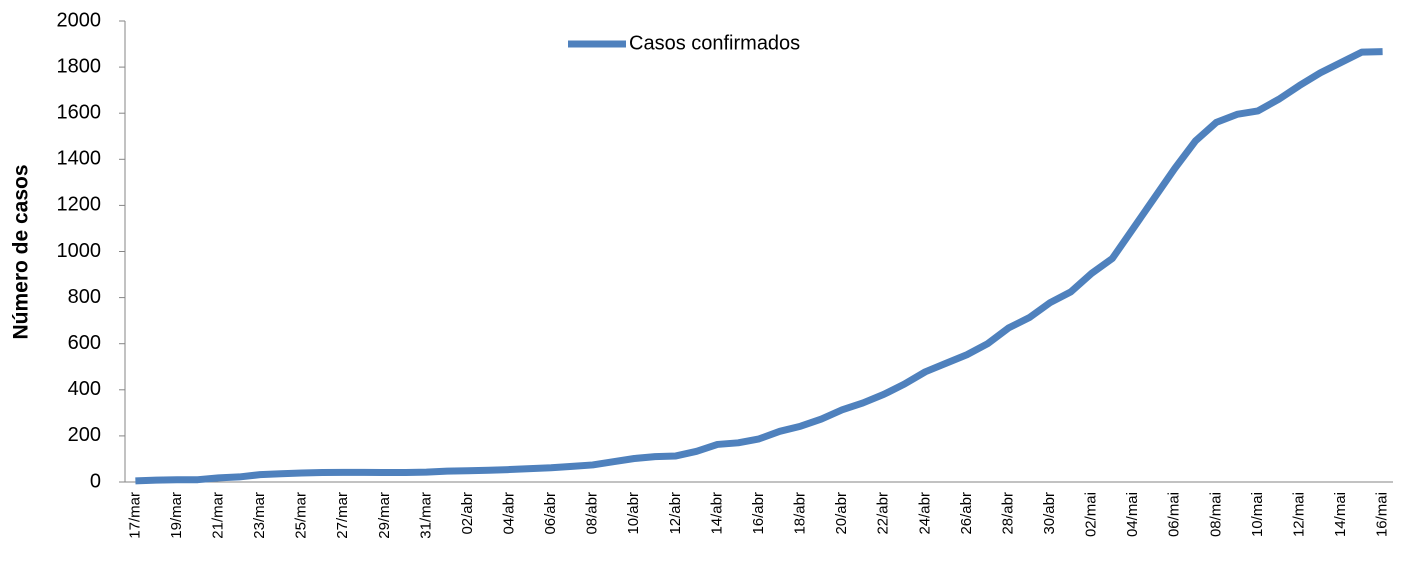 The height and width of the screenshot is (563, 1410). Describe the element at coordinates (79, 251) in the screenshot. I see `y-tick-label: 1000` at that location.